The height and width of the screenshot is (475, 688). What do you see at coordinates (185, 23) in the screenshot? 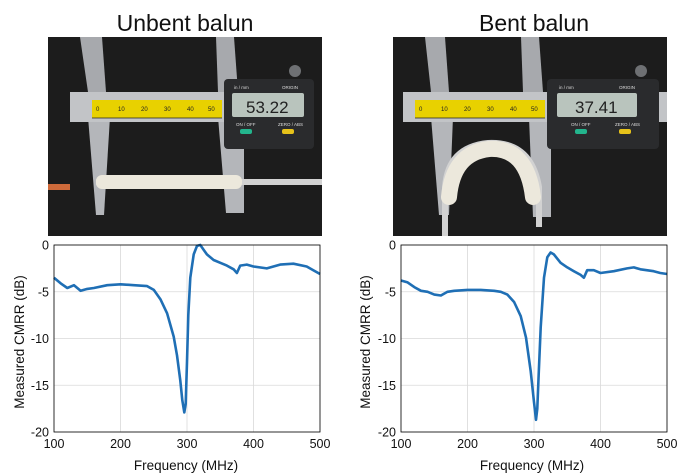
I see `panel-title-unbent: Unbent balun` at bounding box center [185, 23].